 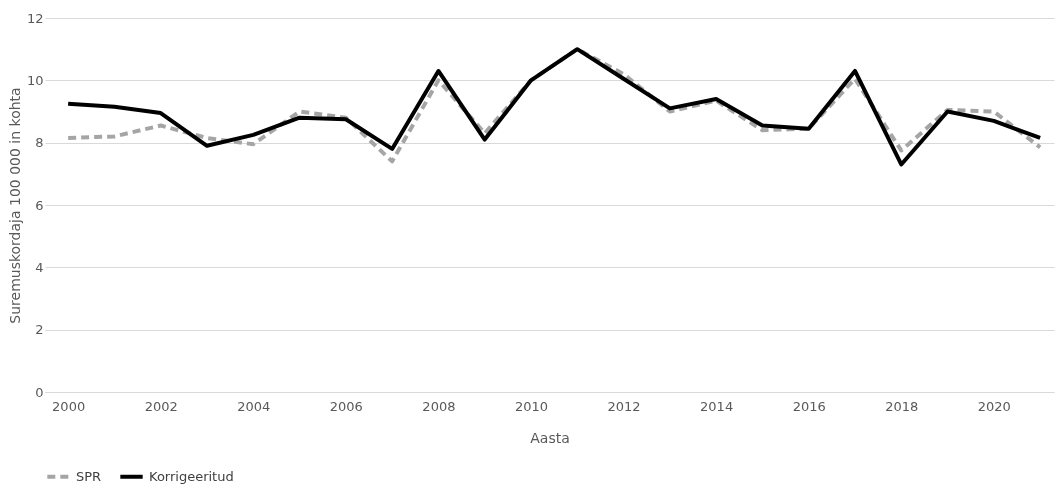 I want to click on x-tick-label: 2006, so click(x=346, y=406).